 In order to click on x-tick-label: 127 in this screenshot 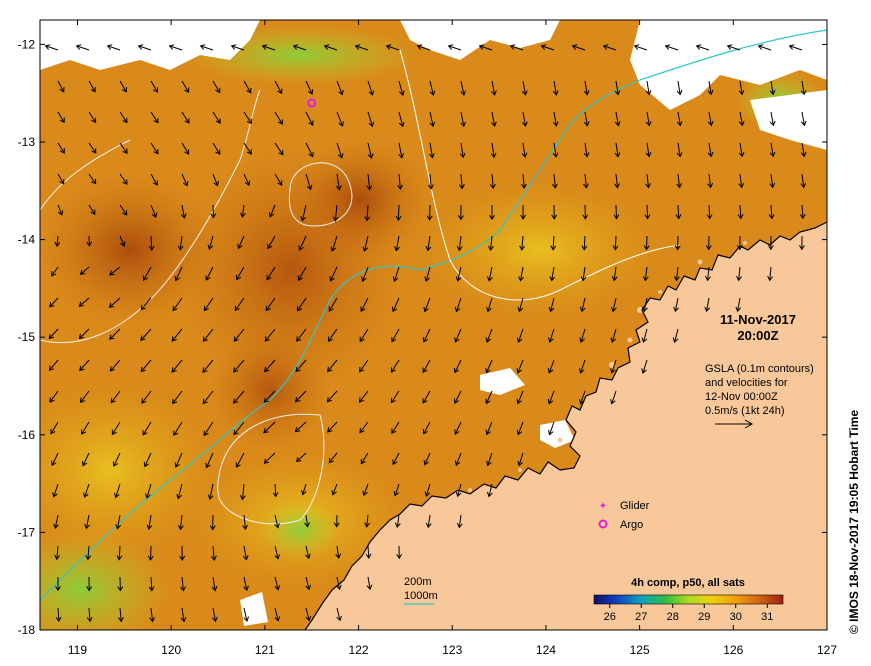, I will do `click(827, 650)`.